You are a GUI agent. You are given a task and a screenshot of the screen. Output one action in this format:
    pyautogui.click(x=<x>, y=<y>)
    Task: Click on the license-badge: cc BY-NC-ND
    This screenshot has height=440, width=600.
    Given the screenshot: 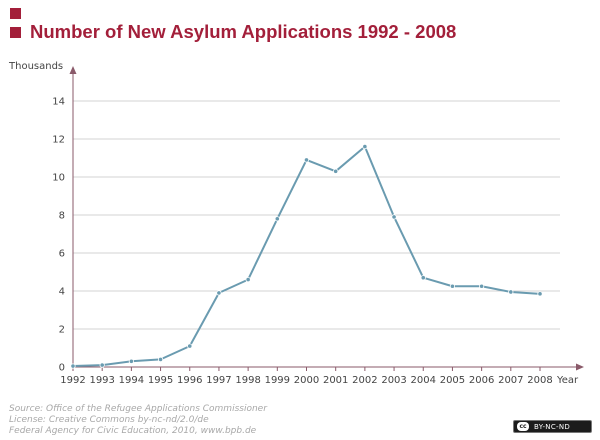 What is the action you would take?
    pyautogui.click(x=552, y=426)
    